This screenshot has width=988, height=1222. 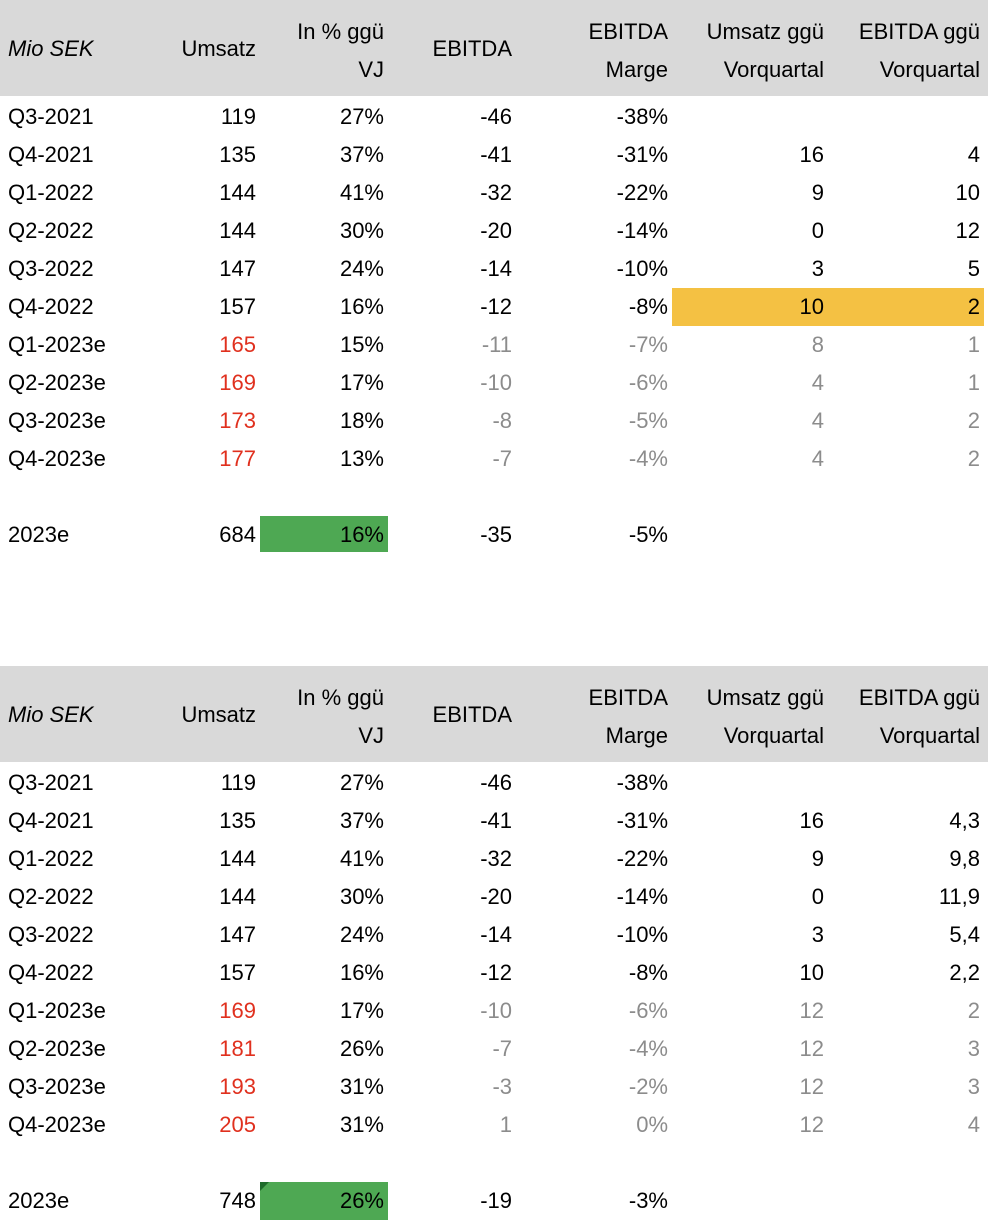 I want to click on total-cell: -35, so click(x=496, y=534).